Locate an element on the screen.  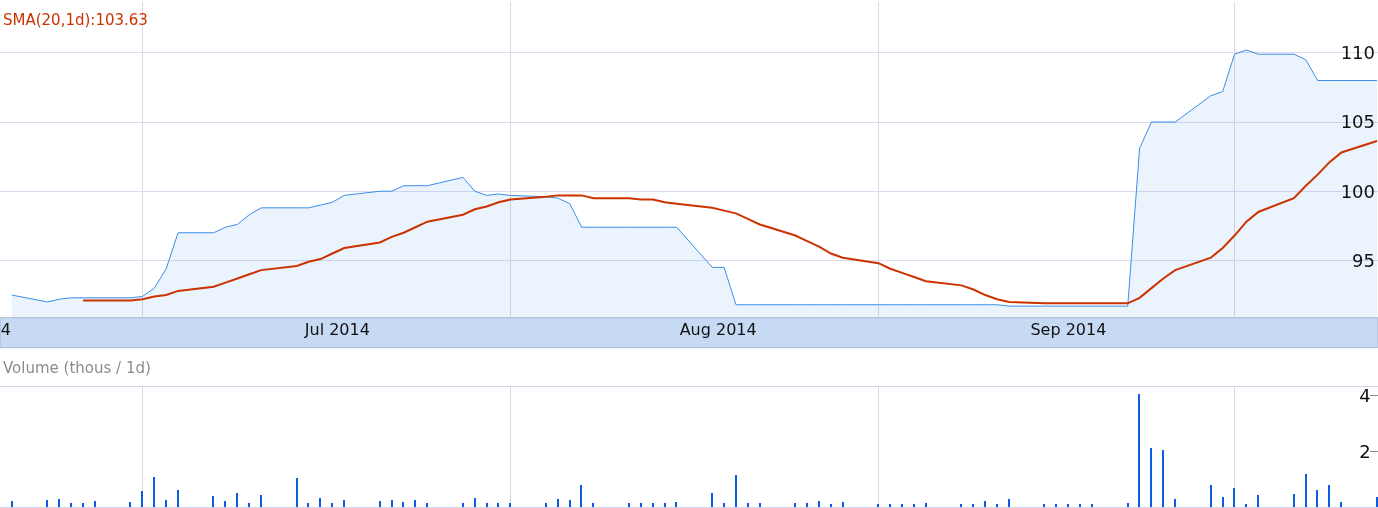
y-tick-label: 105 is located at coordinates (1357, 122).